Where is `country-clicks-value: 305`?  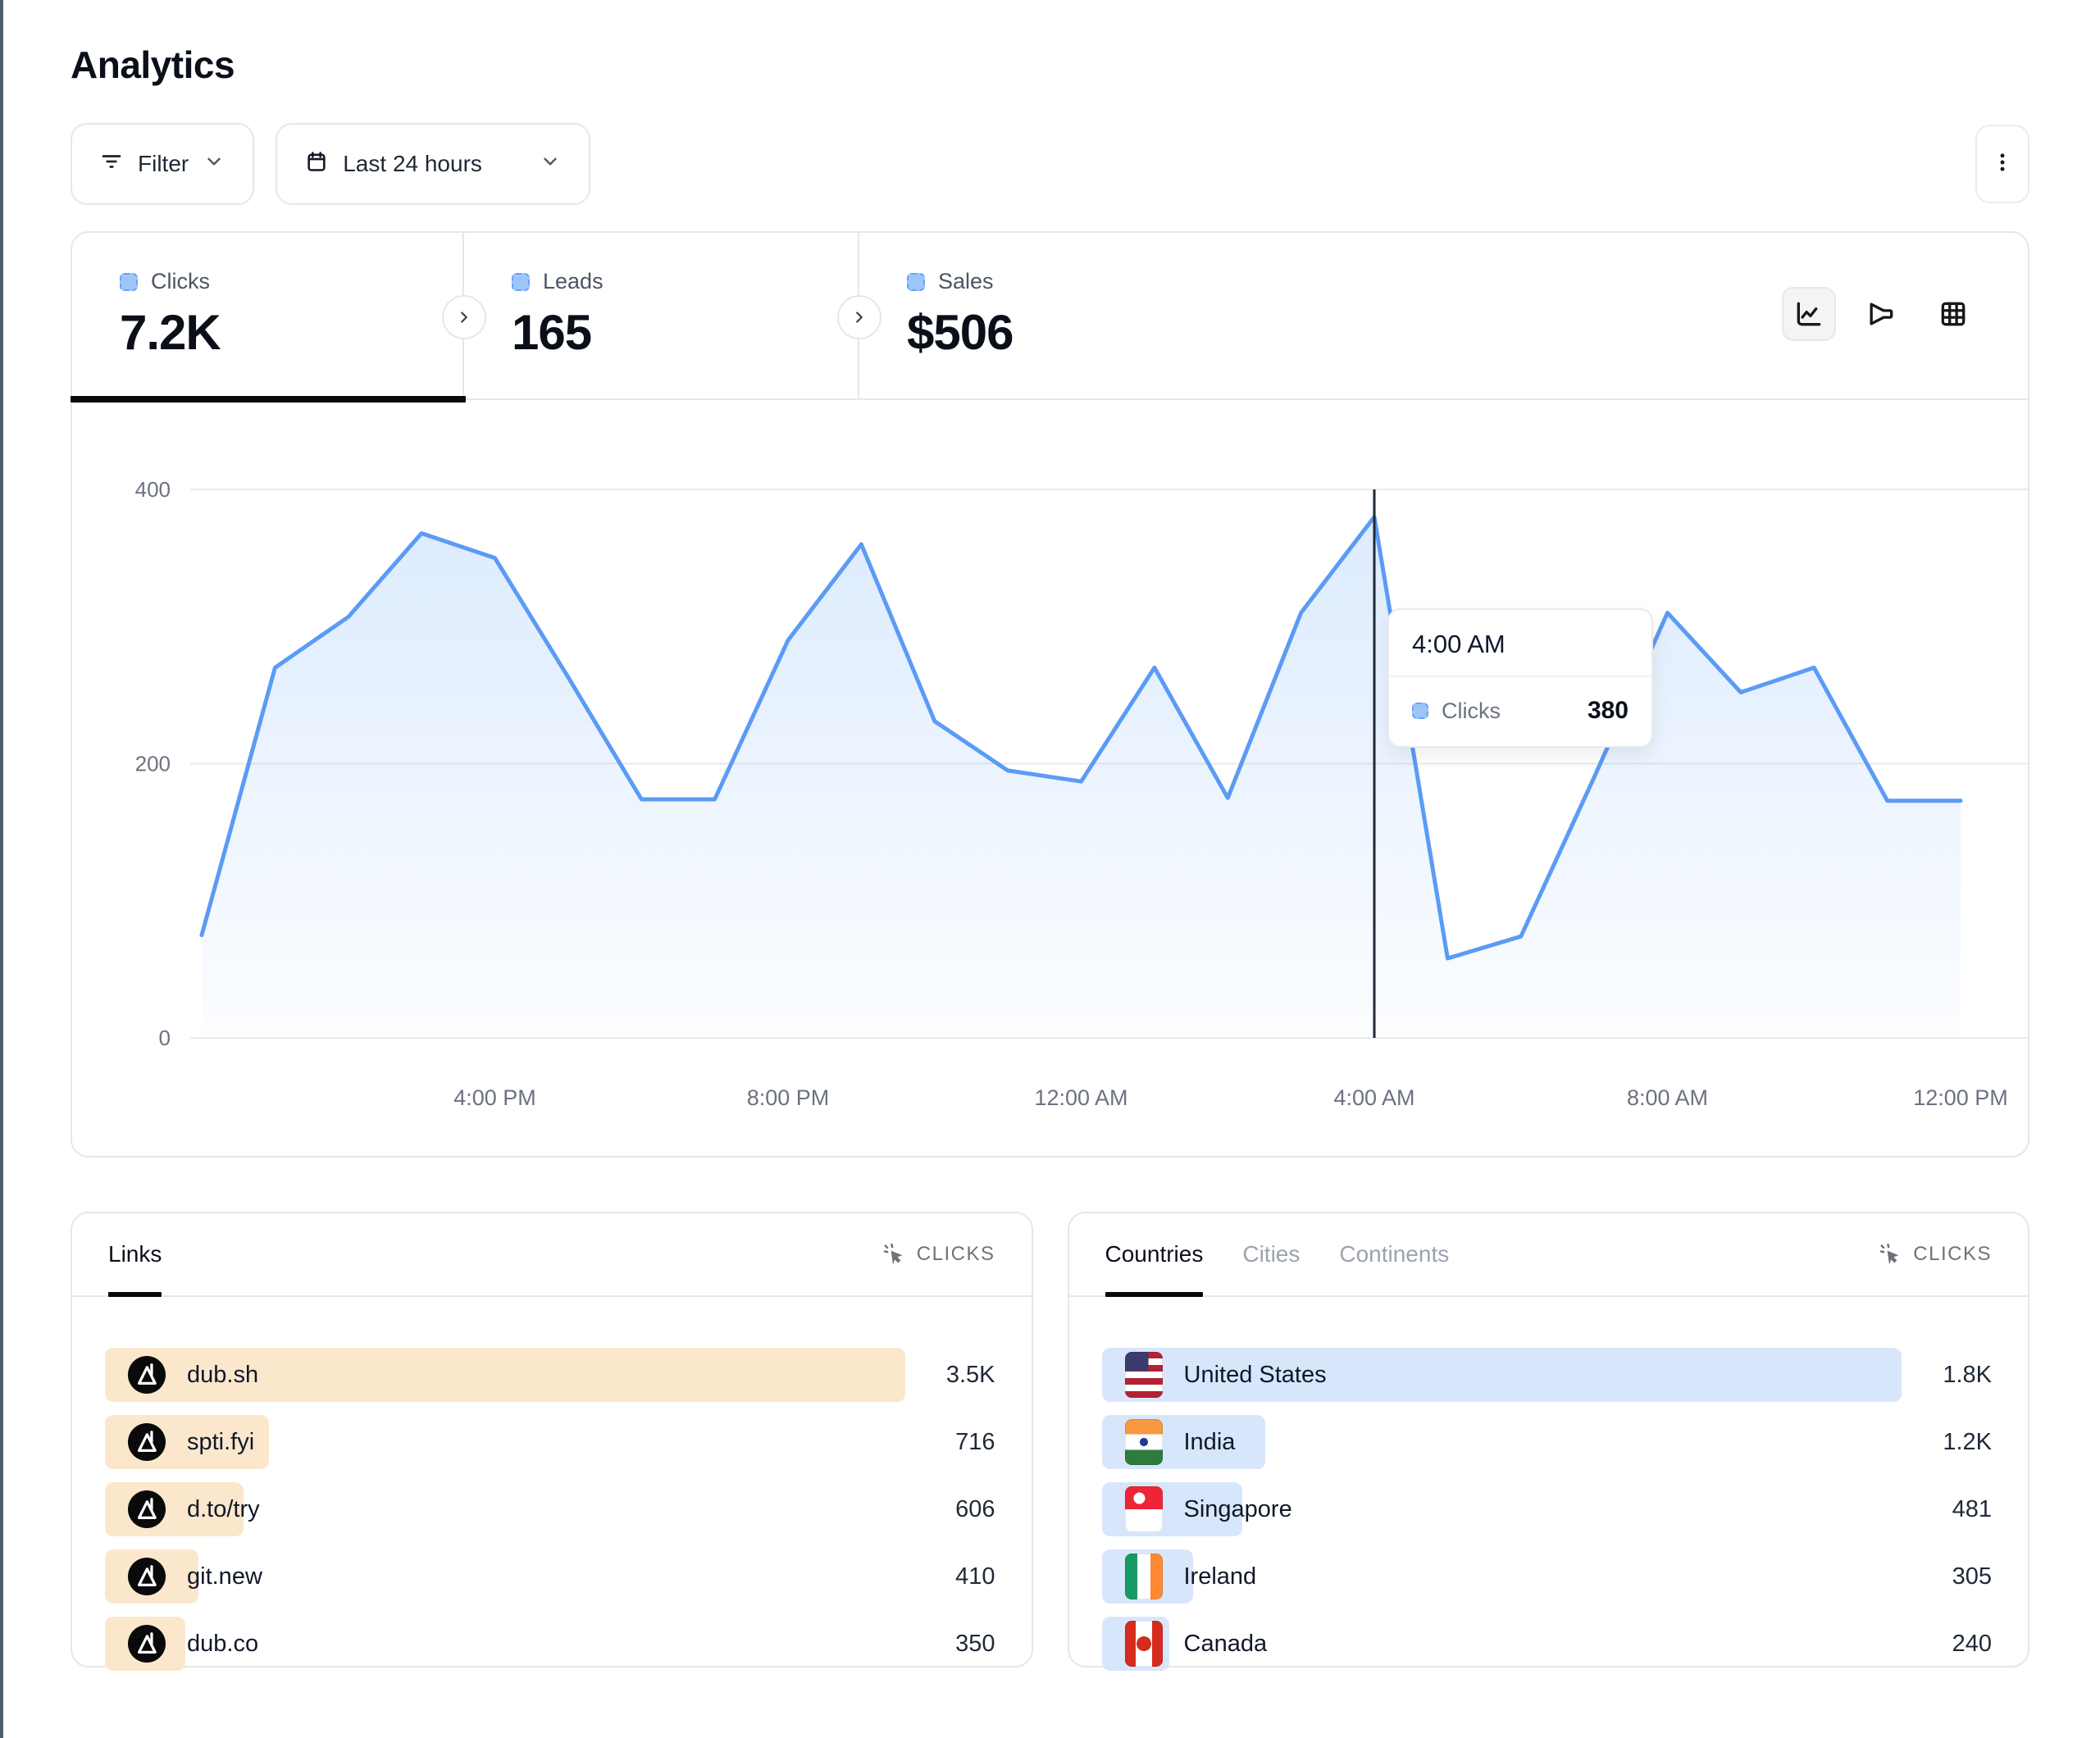 country-clicks-value: 305 is located at coordinates (1972, 1576).